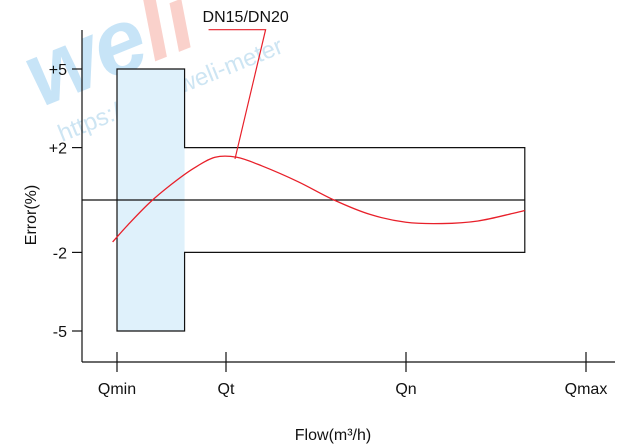 This screenshot has width=631, height=448. Describe the element at coordinates (58, 149) in the screenshot. I see `y-tick-label: +2` at that location.